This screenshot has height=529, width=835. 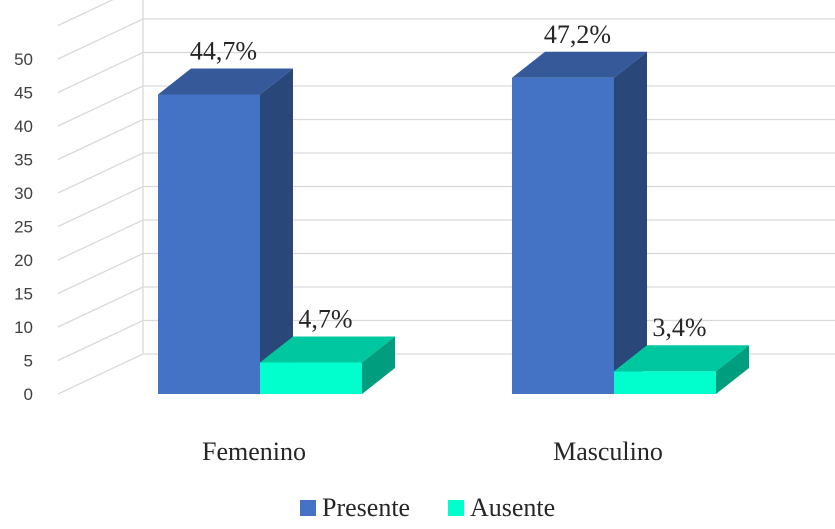 What do you see at coordinates (23, 160) in the screenshot?
I see `y-tick-label: 35` at bounding box center [23, 160].